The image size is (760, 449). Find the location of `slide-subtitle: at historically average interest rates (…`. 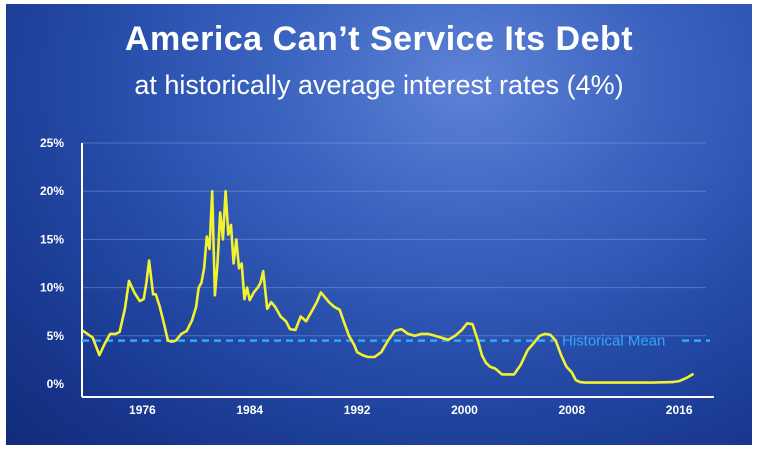

slide-subtitle: at historically average interest rates (… is located at coordinates (379, 85).